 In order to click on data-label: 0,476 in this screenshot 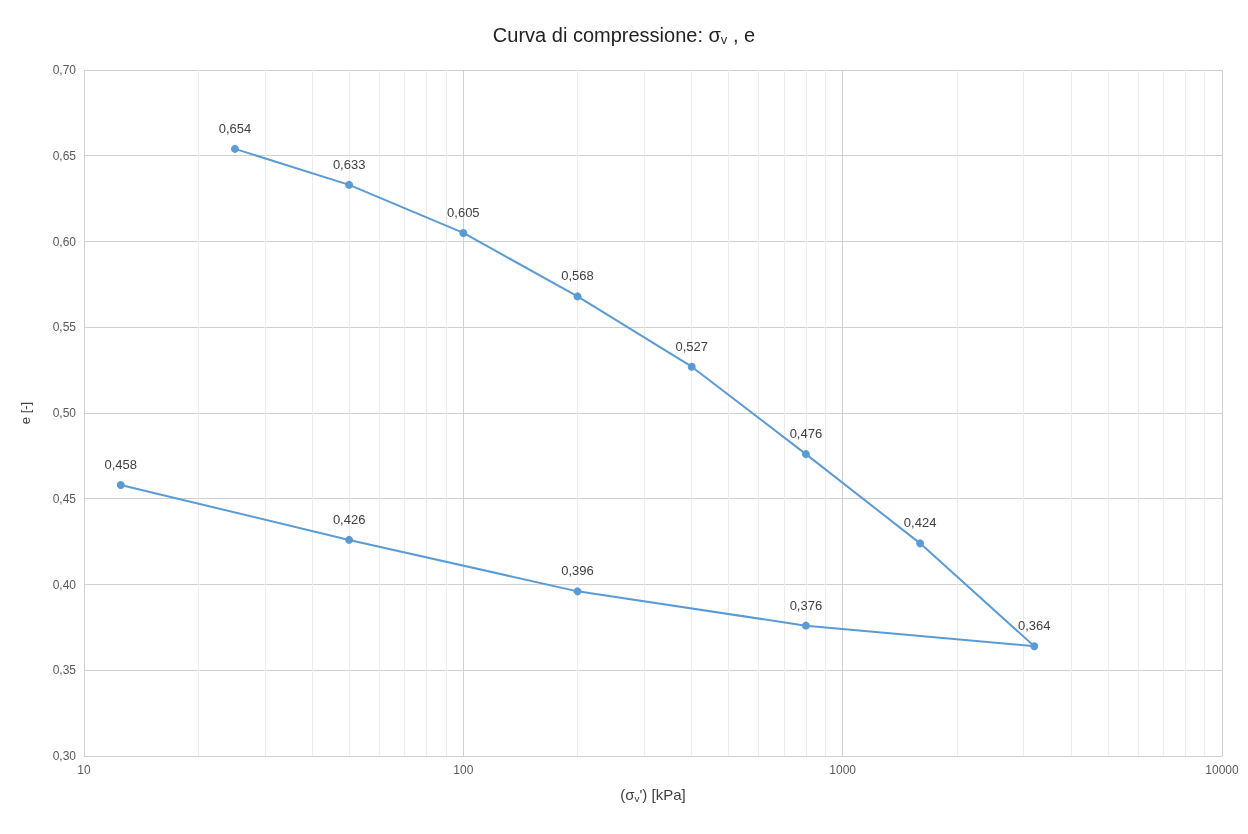, I will do `click(806, 434)`.